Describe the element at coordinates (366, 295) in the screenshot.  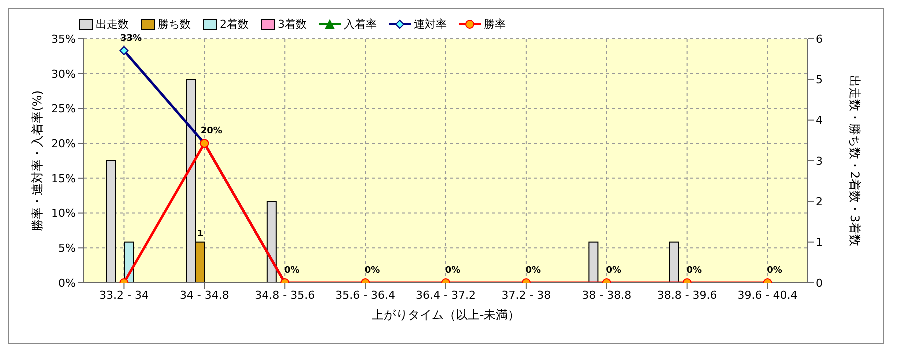
I see `x-tick-label: 35.6 - 36.4` at that location.